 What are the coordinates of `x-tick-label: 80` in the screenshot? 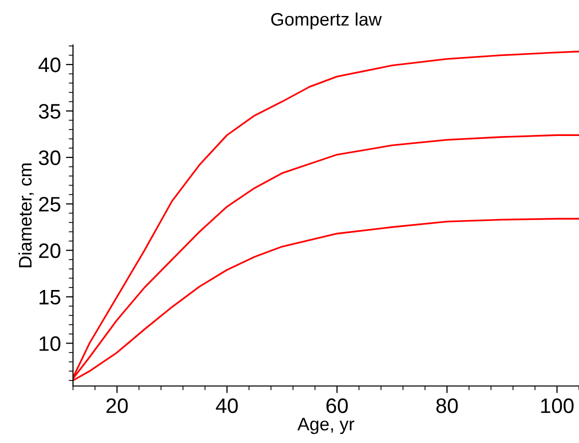 It's located at (447, 406).